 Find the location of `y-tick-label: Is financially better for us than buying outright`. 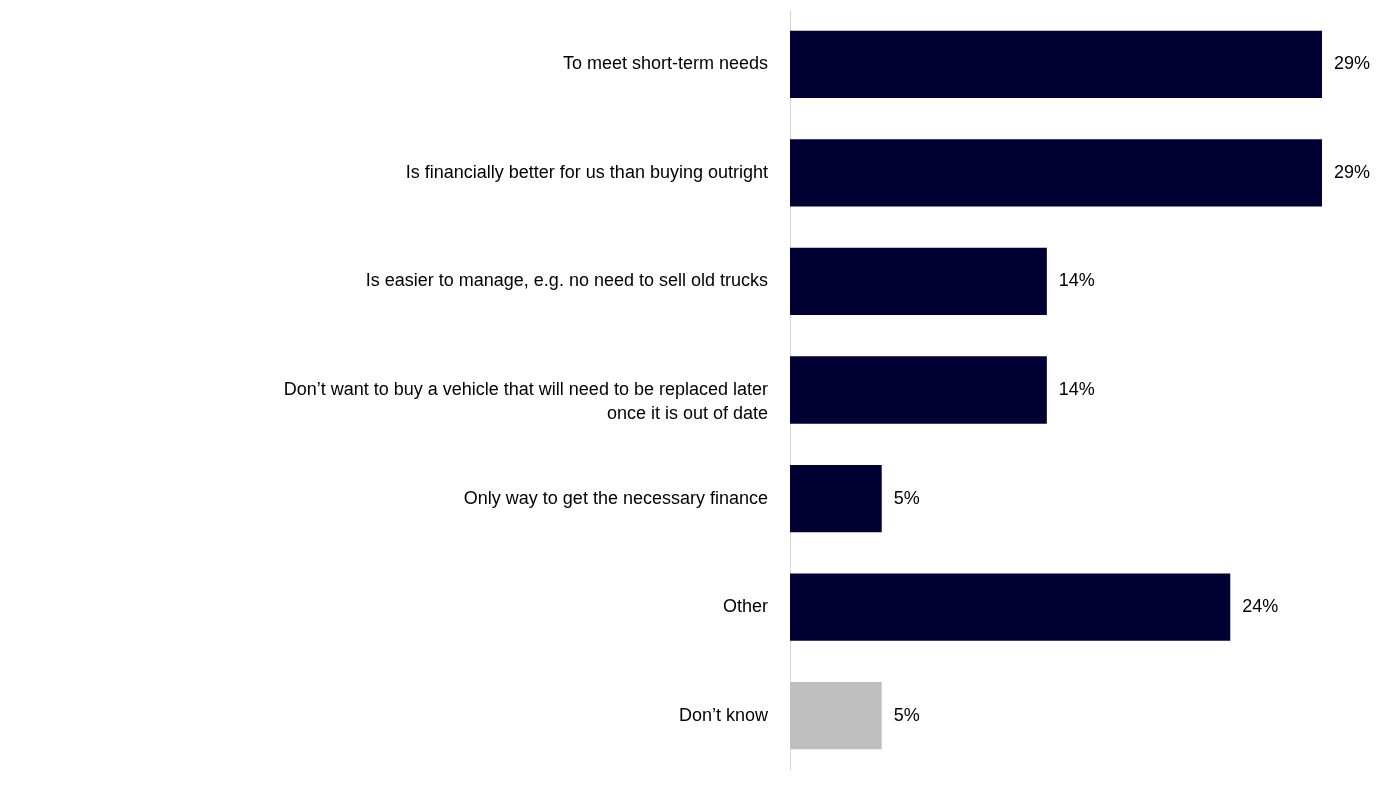

y-tick-label: Is financially better for us than buying outright is located at coordinates (586, 171).